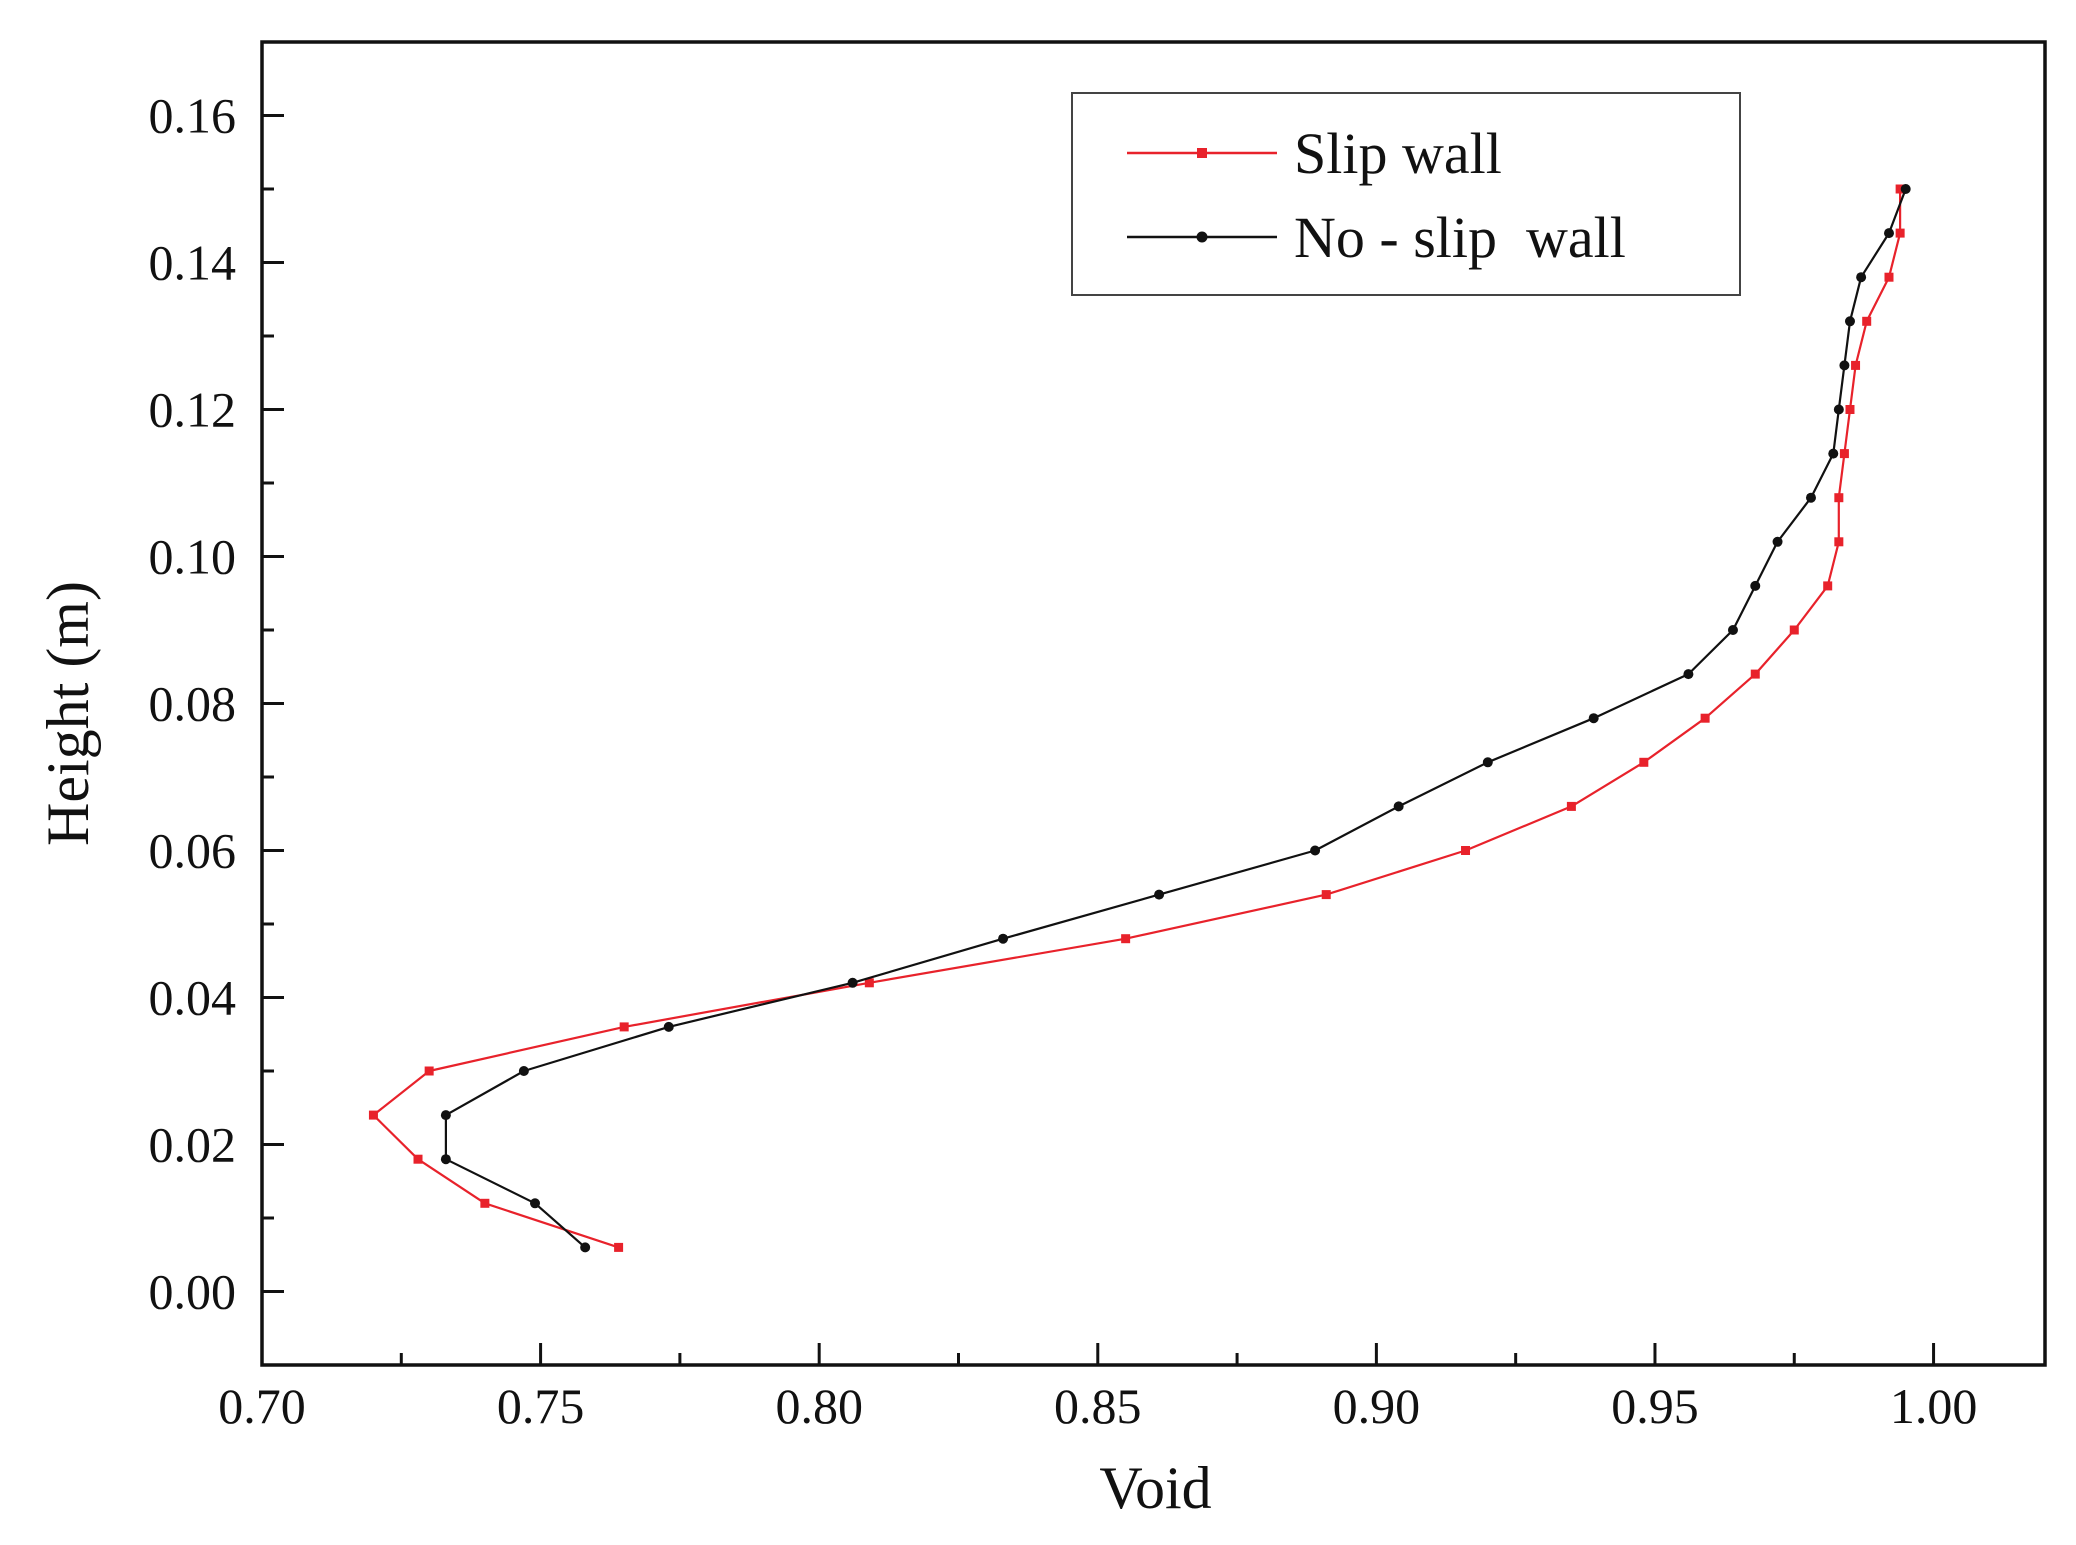 Image resolution: width=2076 pixels, height=1545 pixels. What do you see at coordinates (1655, 1406) in the screenshot?
I see `x-tick-label: 0.95` at bounding box center [1655, 1406].